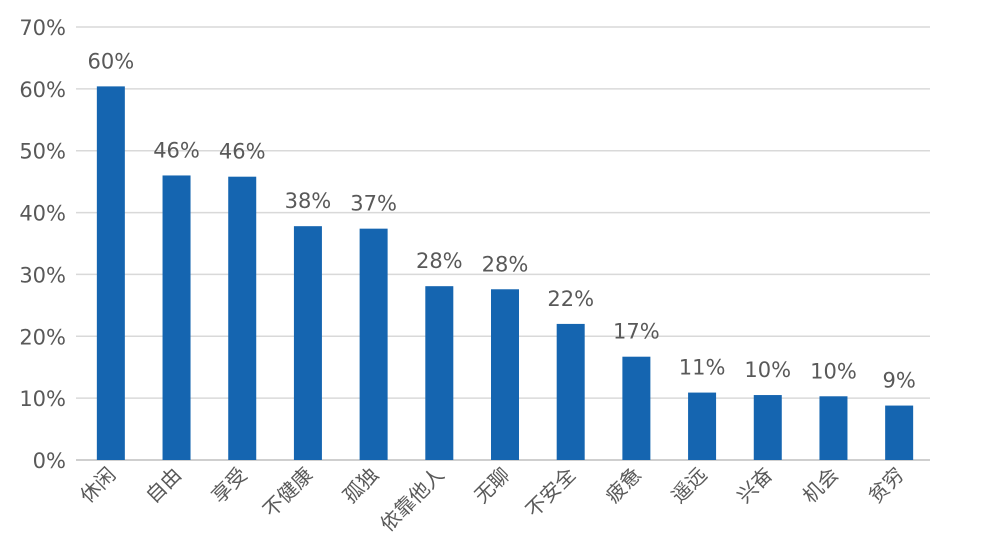 Image resolution: width=993 pixels, height=555 pixels. I want to click on y-tick-label: 0%, so click(49, 461).